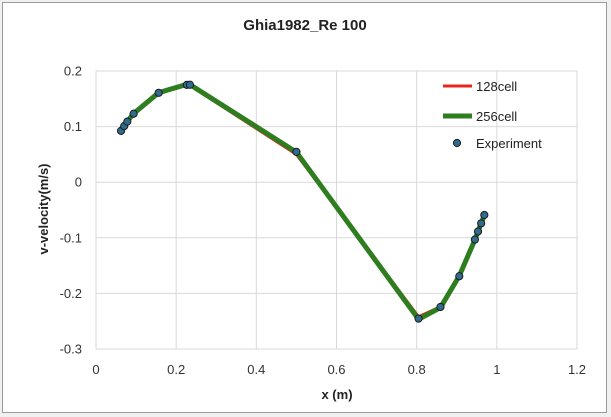  What do you see at coordinates (457, 143) in the screenshot?
I see `legend-swatch-experiment` at bounding box center [457, 143].